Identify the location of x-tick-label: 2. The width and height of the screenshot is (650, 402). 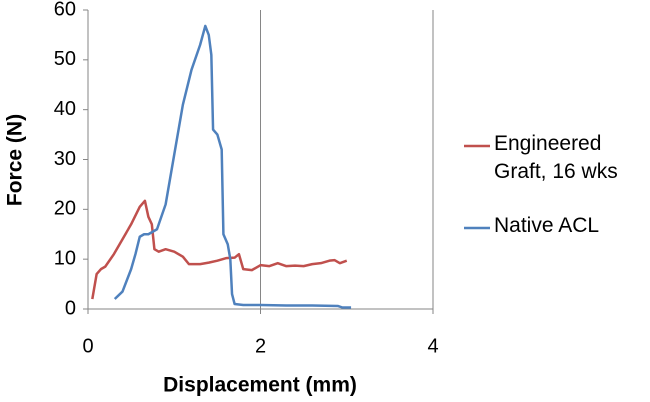
(260, 346).